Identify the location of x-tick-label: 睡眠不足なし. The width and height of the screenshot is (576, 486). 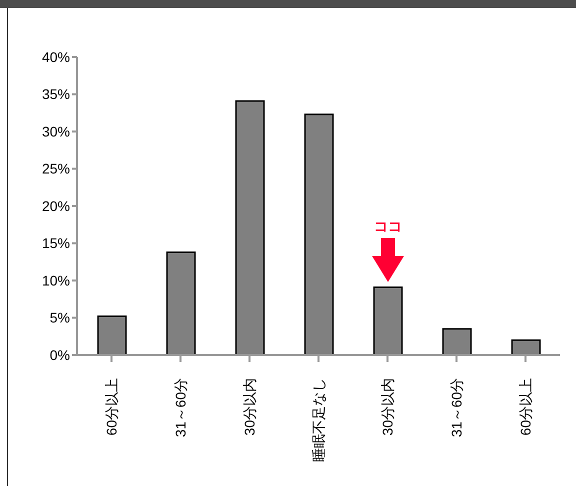
(318, 420).